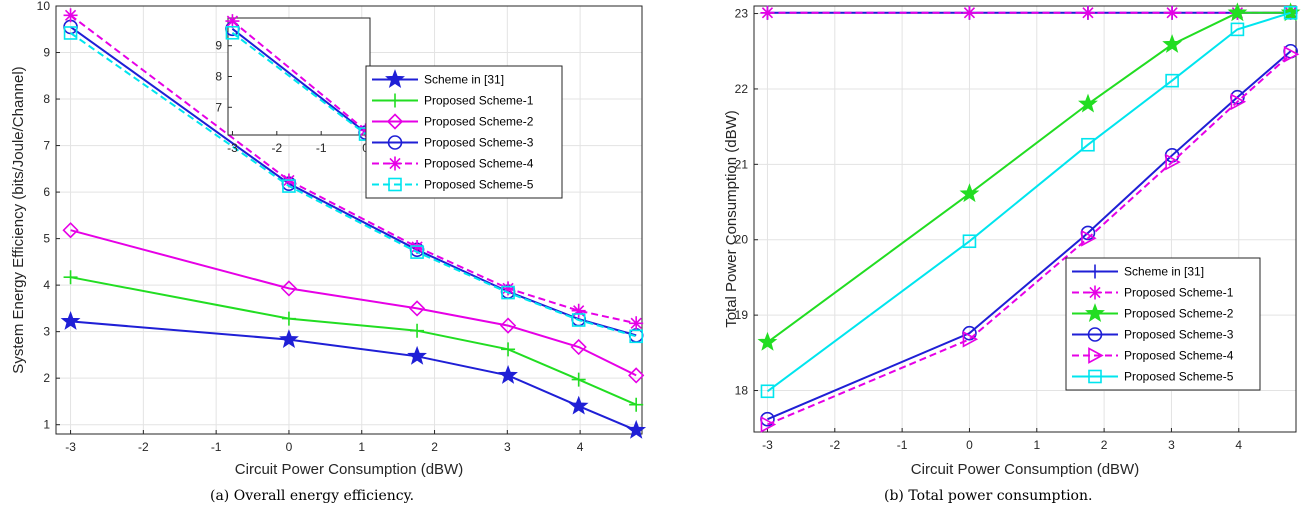 Image resolution: width=1301 pixels, height=519 pixels. What do you see at coordinates (507, 447) in the screenshot?
I see `a-xtick-label: 3` at bounding box center [507, 447].